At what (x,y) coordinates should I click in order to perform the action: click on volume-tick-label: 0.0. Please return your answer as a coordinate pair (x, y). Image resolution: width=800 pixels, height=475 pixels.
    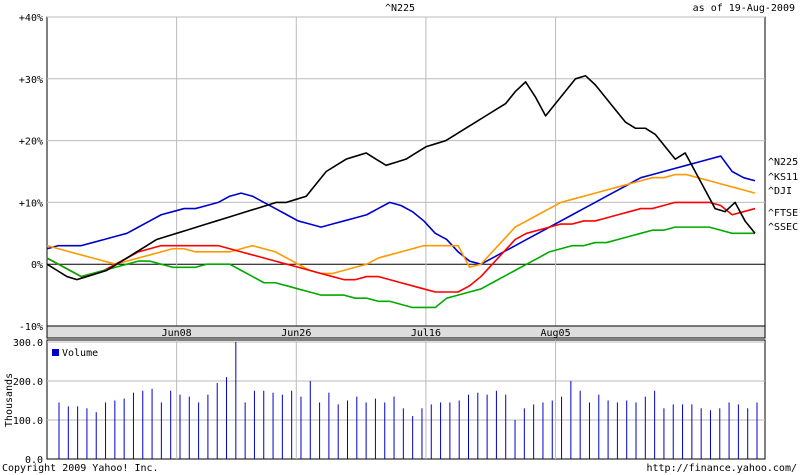
    Looking at the image, I should click on (34, 460).